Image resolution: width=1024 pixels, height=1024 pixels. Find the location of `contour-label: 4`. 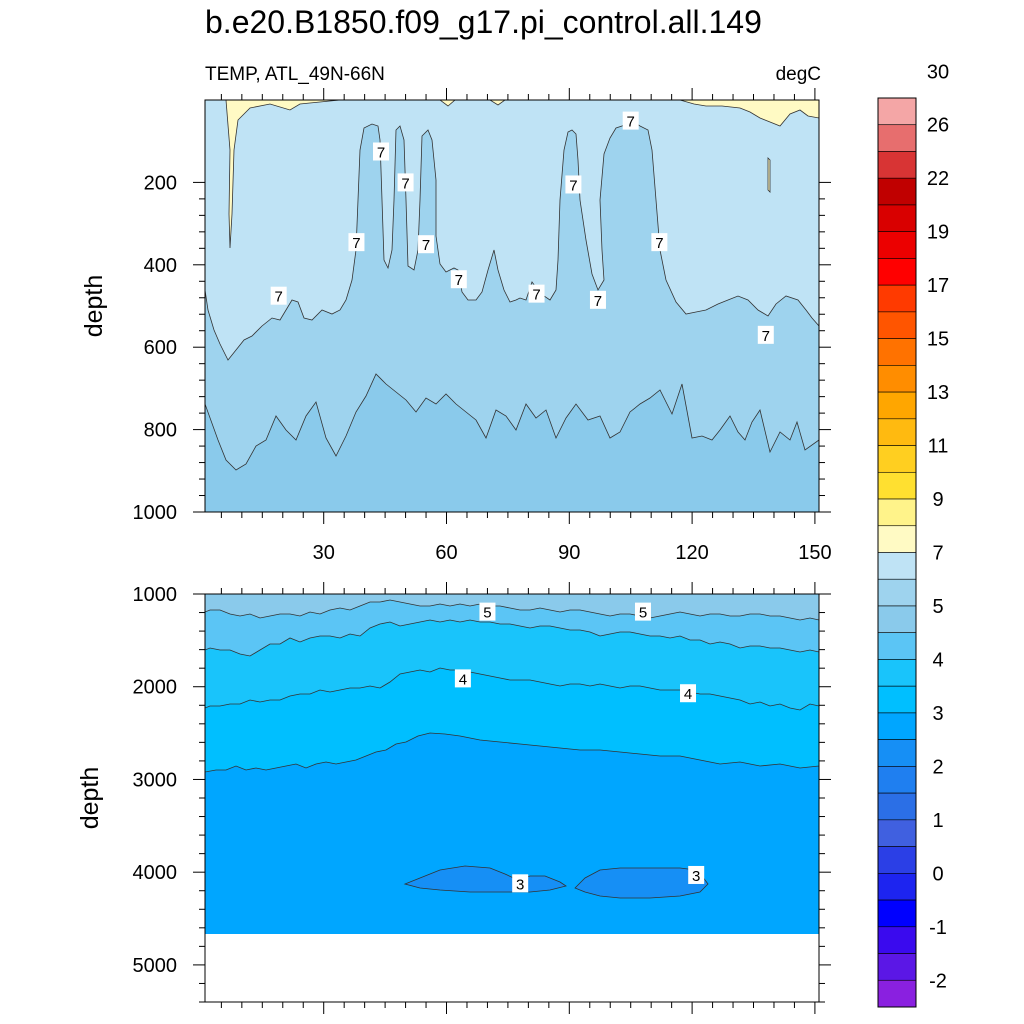

contour-label: 4 is located at coordinates (688, 693).